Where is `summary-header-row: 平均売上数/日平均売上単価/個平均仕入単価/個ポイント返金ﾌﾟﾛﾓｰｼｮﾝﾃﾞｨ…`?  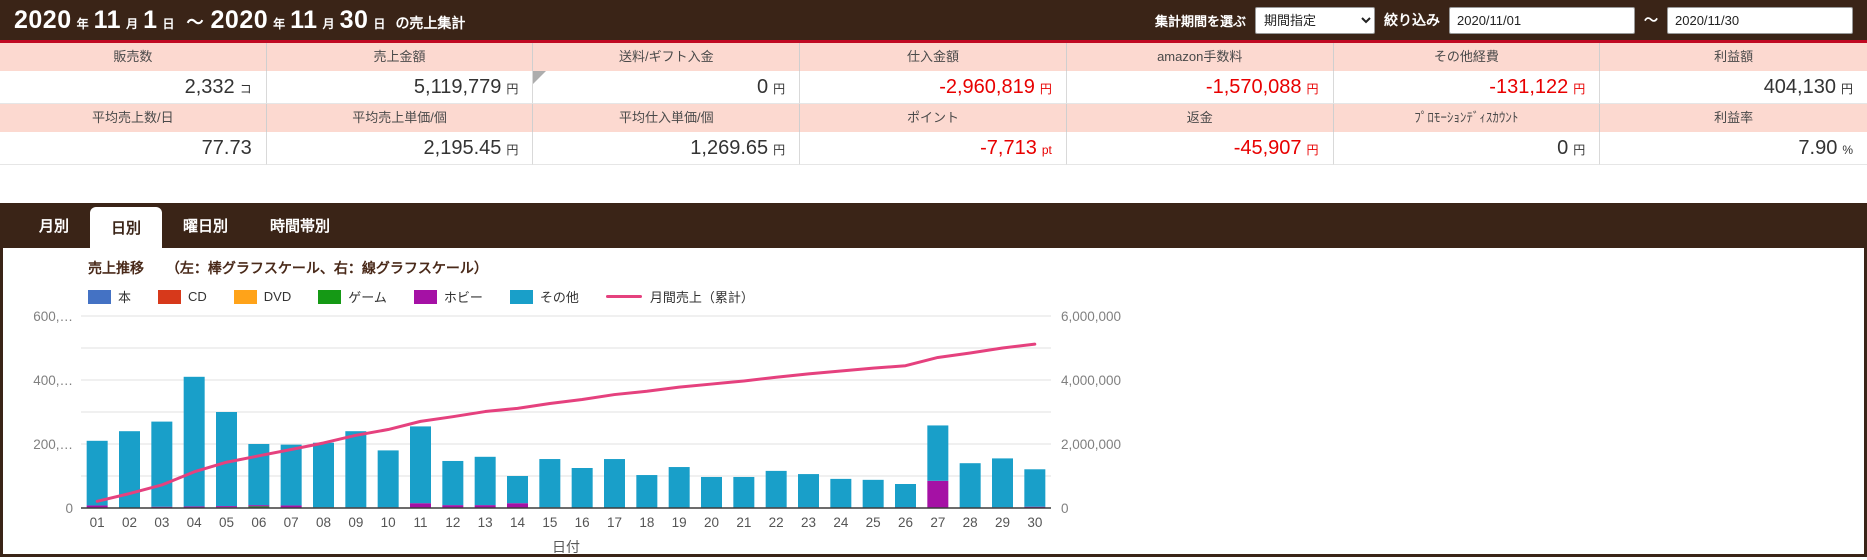 summary-header-row: 平均売上数/日平均売上単価/個平均仕入単価/個ポイント返金ﾌﾟﾛﾓｰｼｮﾝﾃﾞｨ… is located at coordinates (933, 118).